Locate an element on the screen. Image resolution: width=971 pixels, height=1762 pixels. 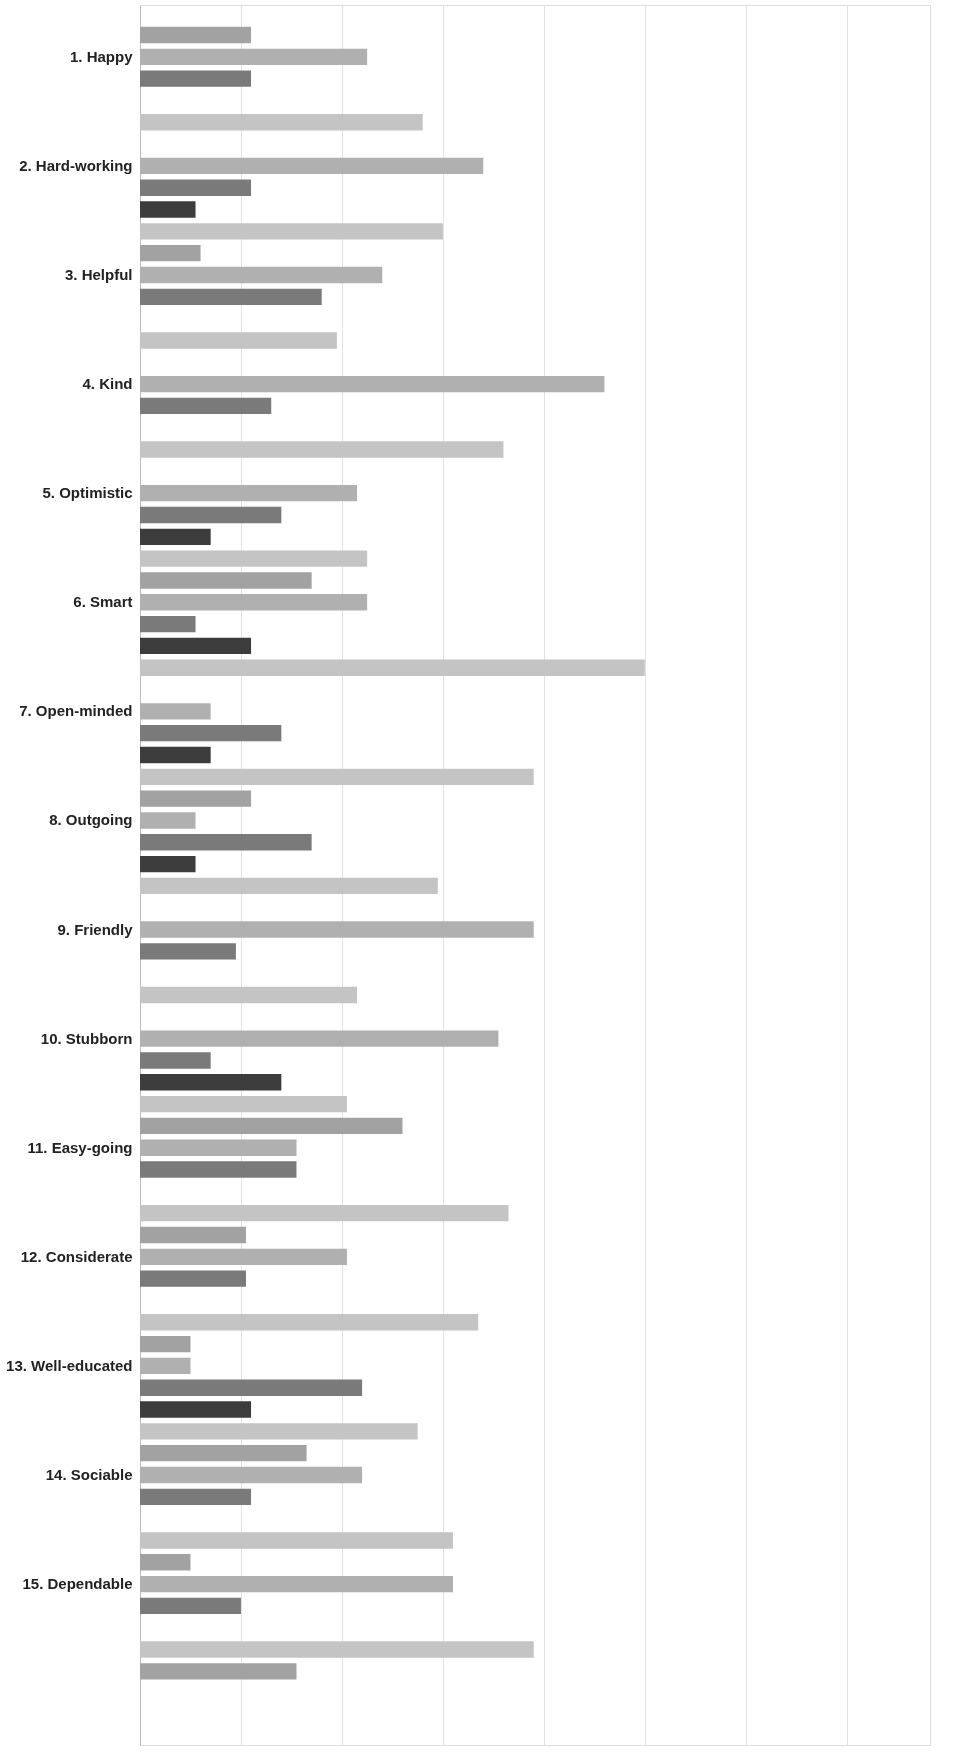
y-tick-label: 14. Sociable is located at coordinates (89, 1474).